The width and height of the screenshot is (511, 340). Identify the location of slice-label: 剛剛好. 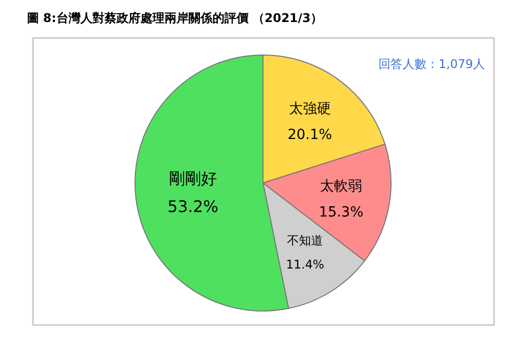
(192, 178).